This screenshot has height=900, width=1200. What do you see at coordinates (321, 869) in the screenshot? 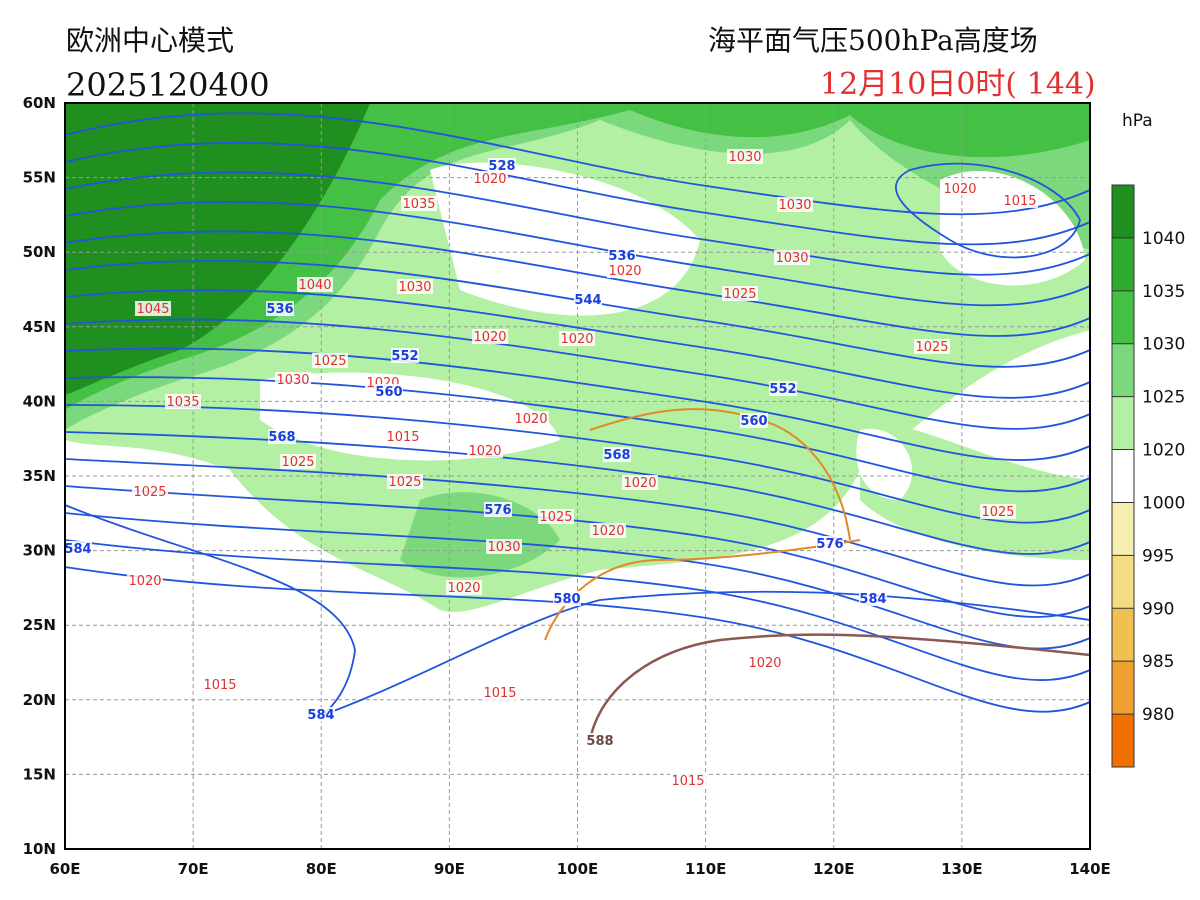
I see `lon-label: 80E` at bounding box center [321, 869].